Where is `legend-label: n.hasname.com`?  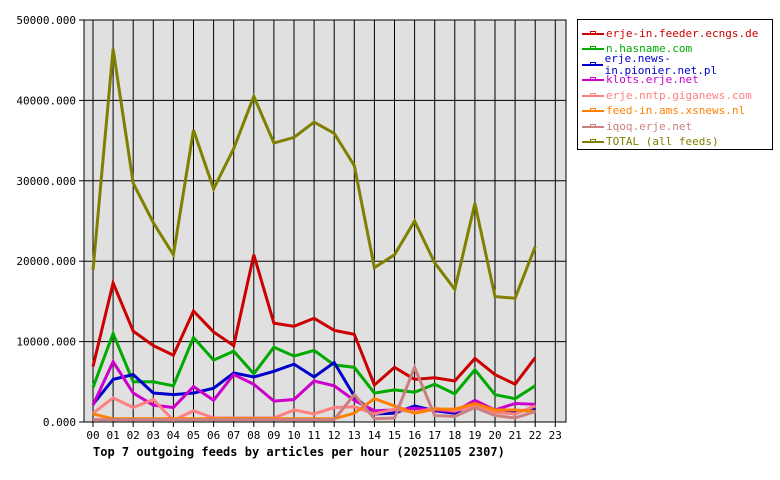
legend-label: n.hasname.com is located at coordinates (649, 49).